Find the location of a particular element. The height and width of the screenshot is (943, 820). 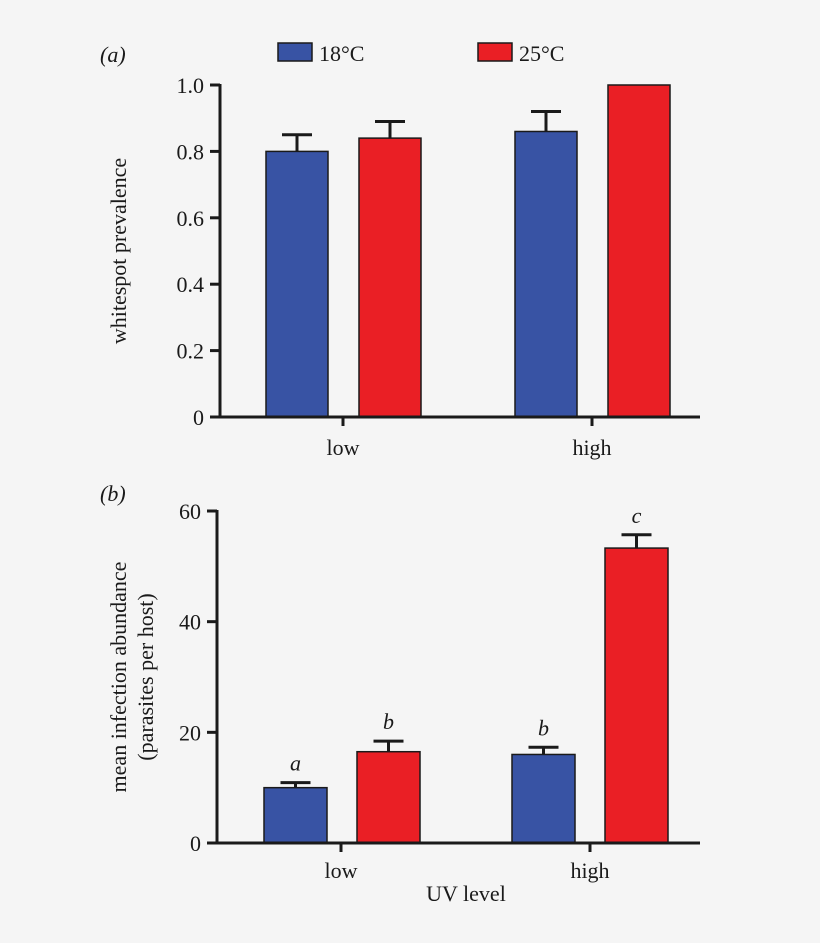

y-tick-label: 60 is located at coordinates (190, 511).